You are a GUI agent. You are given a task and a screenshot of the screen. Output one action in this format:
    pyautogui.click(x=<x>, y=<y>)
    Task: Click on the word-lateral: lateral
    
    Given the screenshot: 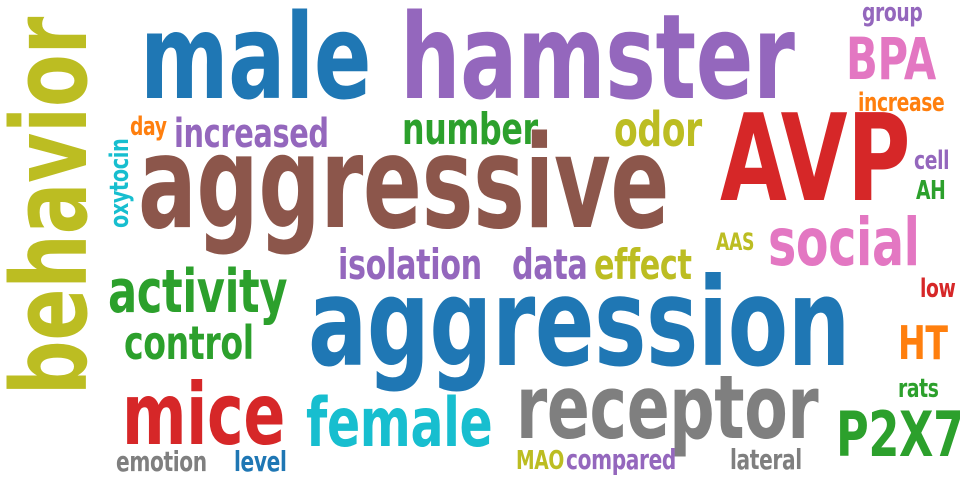 What is the action you would take?
    pyautogui.click(x=766, y=459)
    